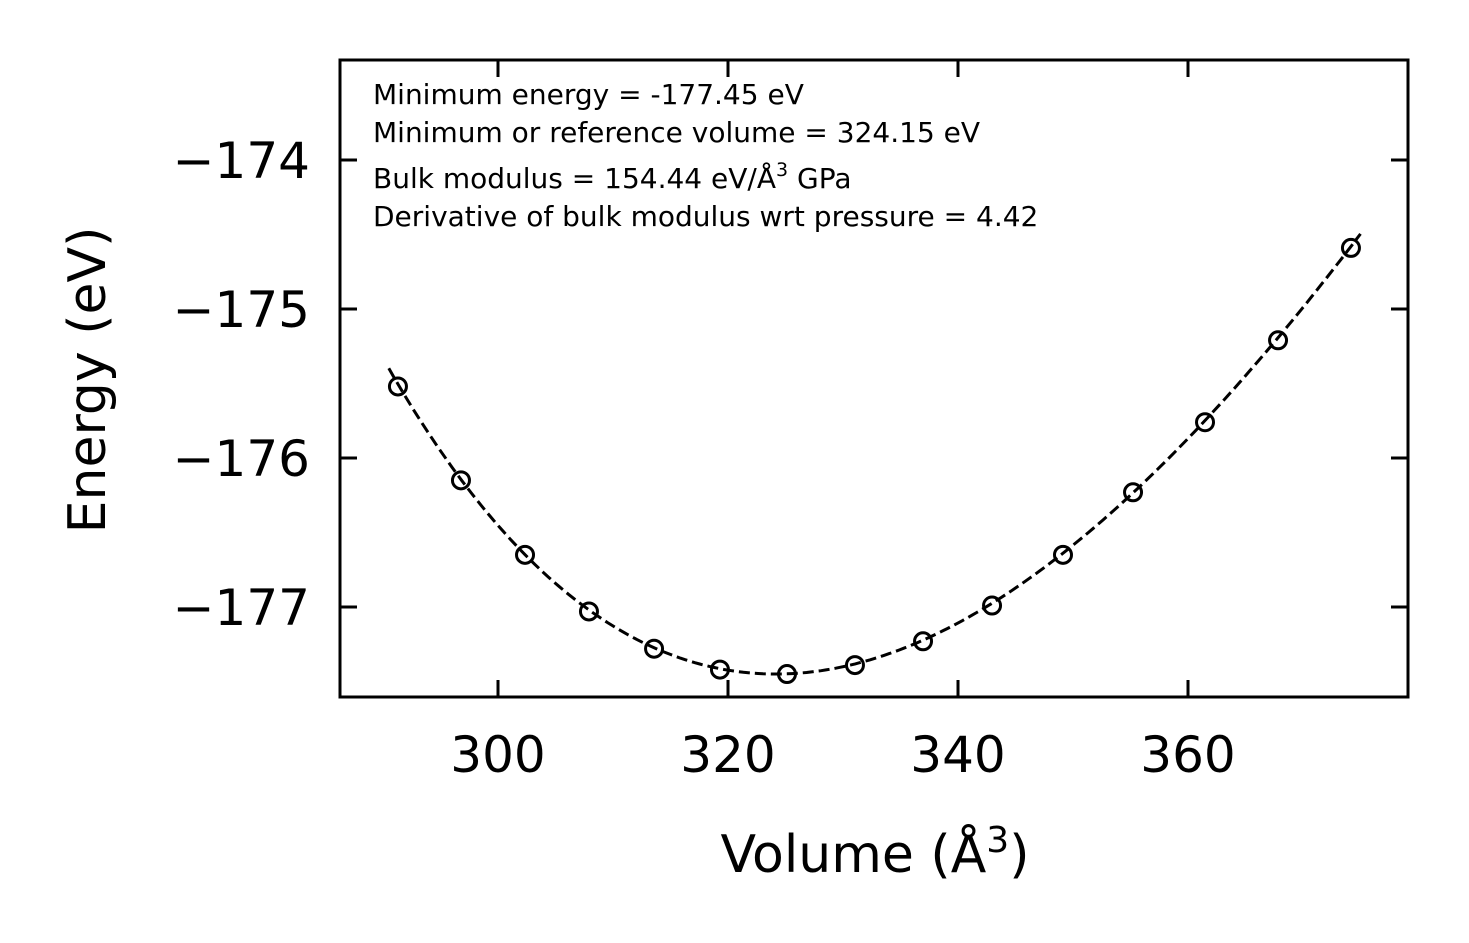 This screenshot has height=943, width=1469. What do you see at coordinates (241, 459) in the screenshot?
I see `y-tick-label: −176` at bounding box center [241, 459].